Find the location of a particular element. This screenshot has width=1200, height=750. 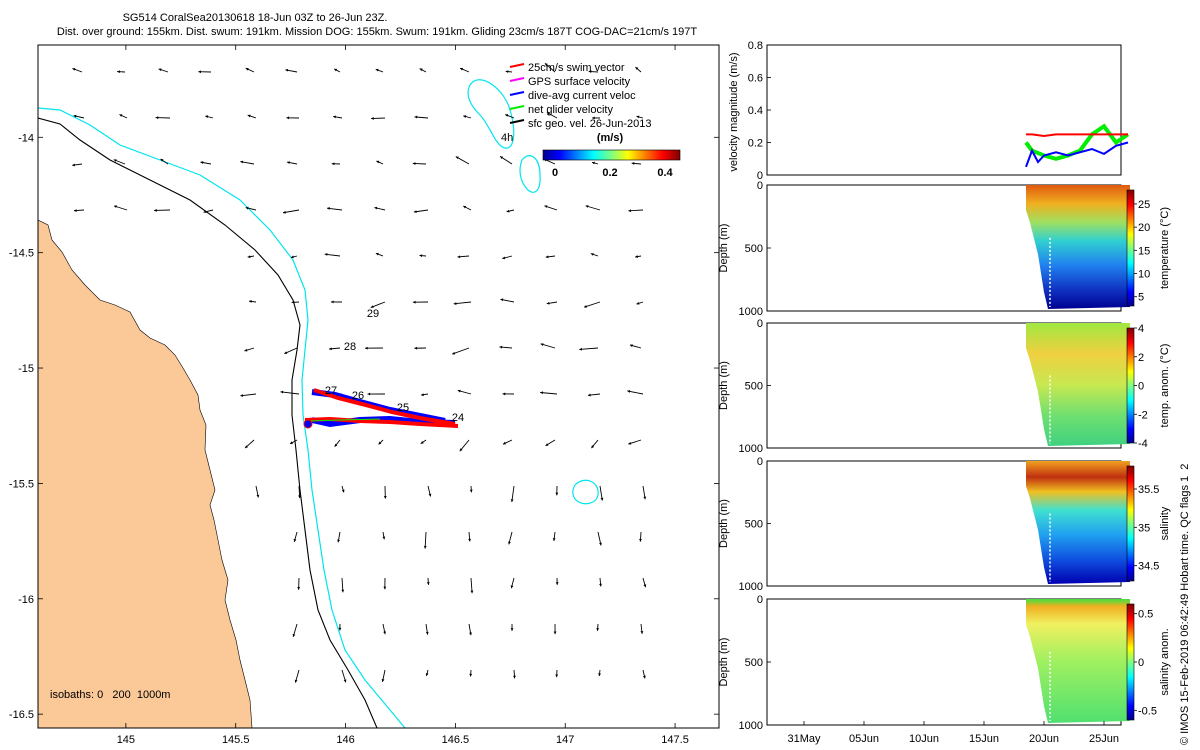

velocity-y-tick-label: 0.8 is located at coordinates (755, 46).